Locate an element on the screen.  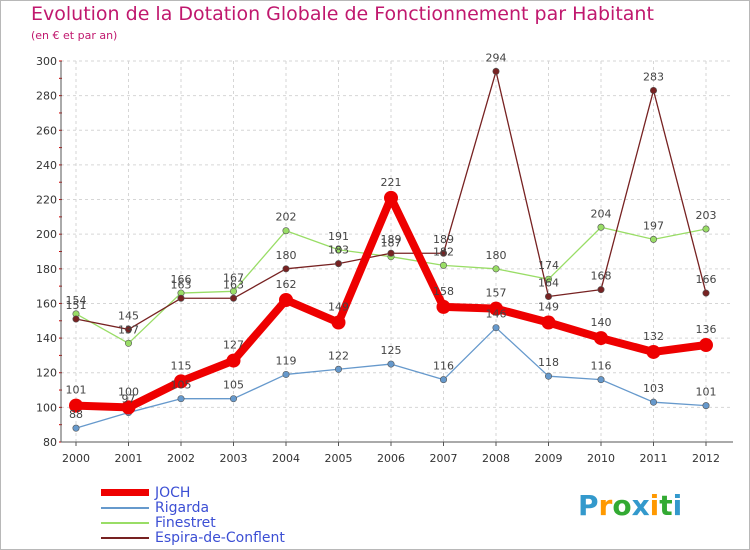
x-tick-label: 2001 is located at coordinates (129, 458).